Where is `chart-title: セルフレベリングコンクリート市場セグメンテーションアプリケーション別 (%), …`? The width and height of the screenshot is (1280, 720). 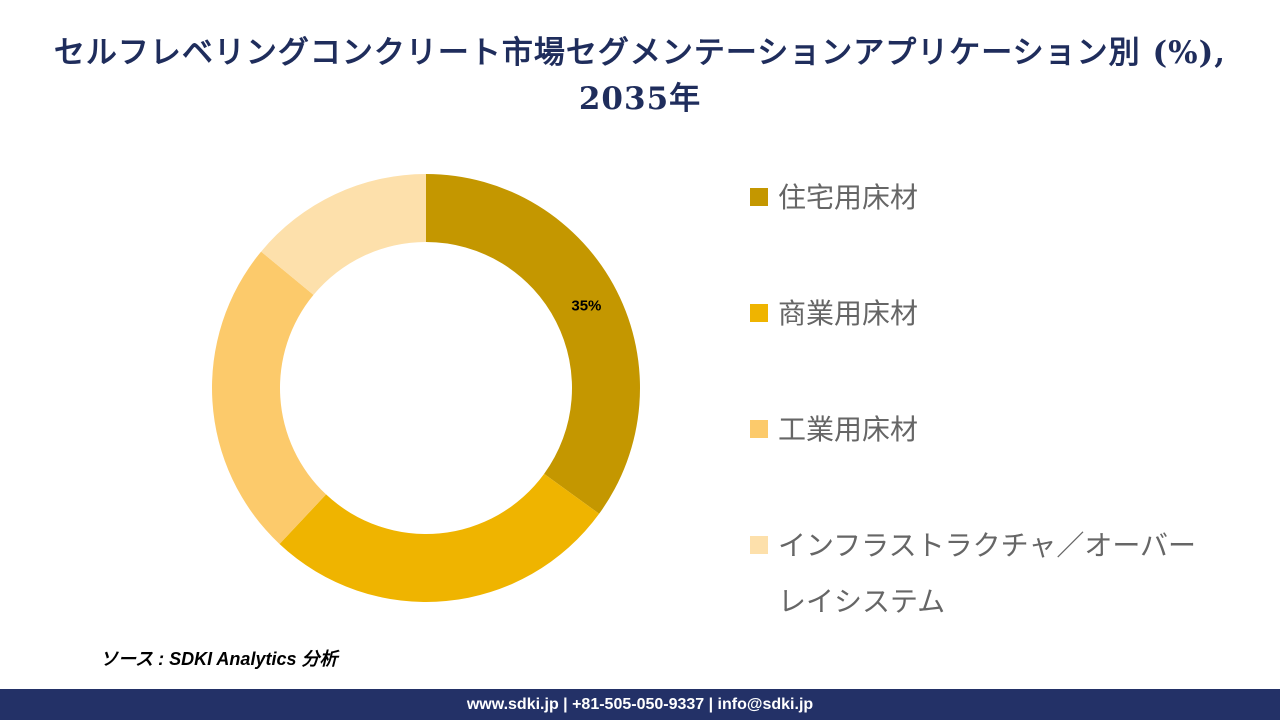 chart-title: セルフレベリングコンクリート市場セグメンテーションアプリケーション別 (%), … is located at coordinates (640, 76).